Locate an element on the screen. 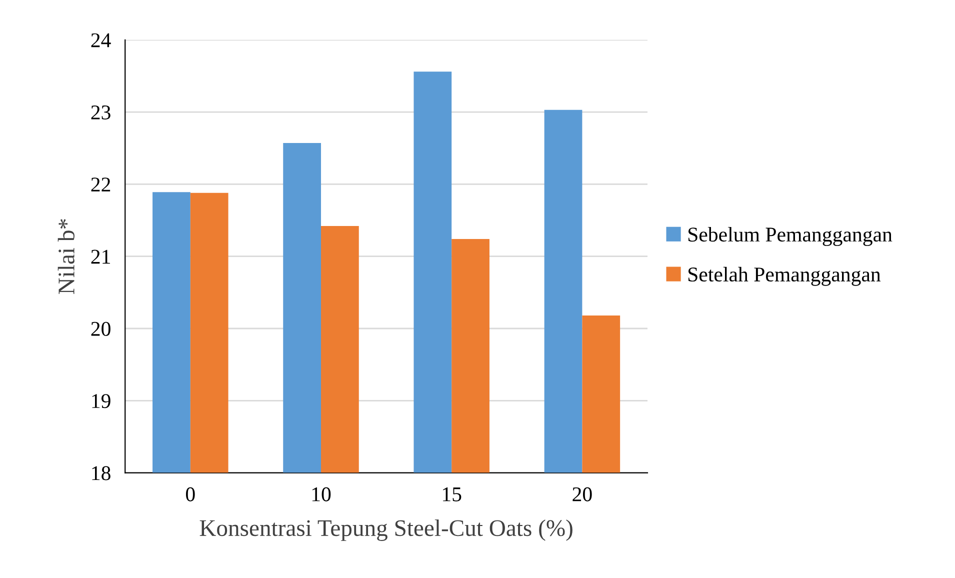  y-tick-label: 22 is located at coordinates (100, 185).